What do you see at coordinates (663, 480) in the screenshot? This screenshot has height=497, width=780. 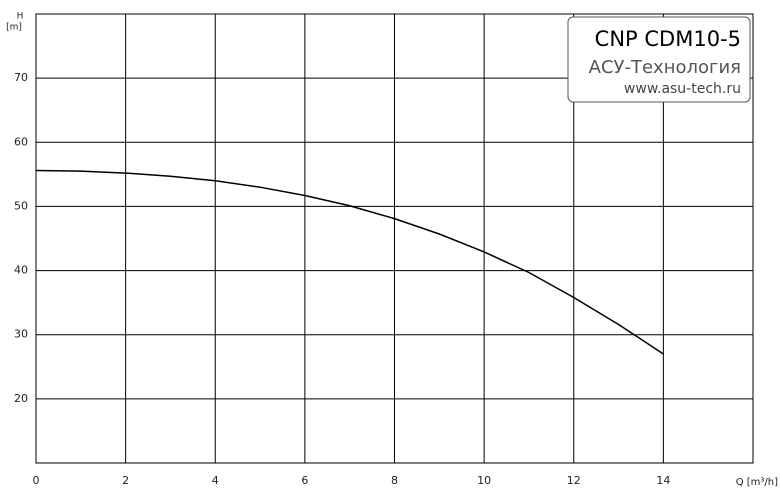 I see `x-tick-label: 14` at bounding box center [663, 480].